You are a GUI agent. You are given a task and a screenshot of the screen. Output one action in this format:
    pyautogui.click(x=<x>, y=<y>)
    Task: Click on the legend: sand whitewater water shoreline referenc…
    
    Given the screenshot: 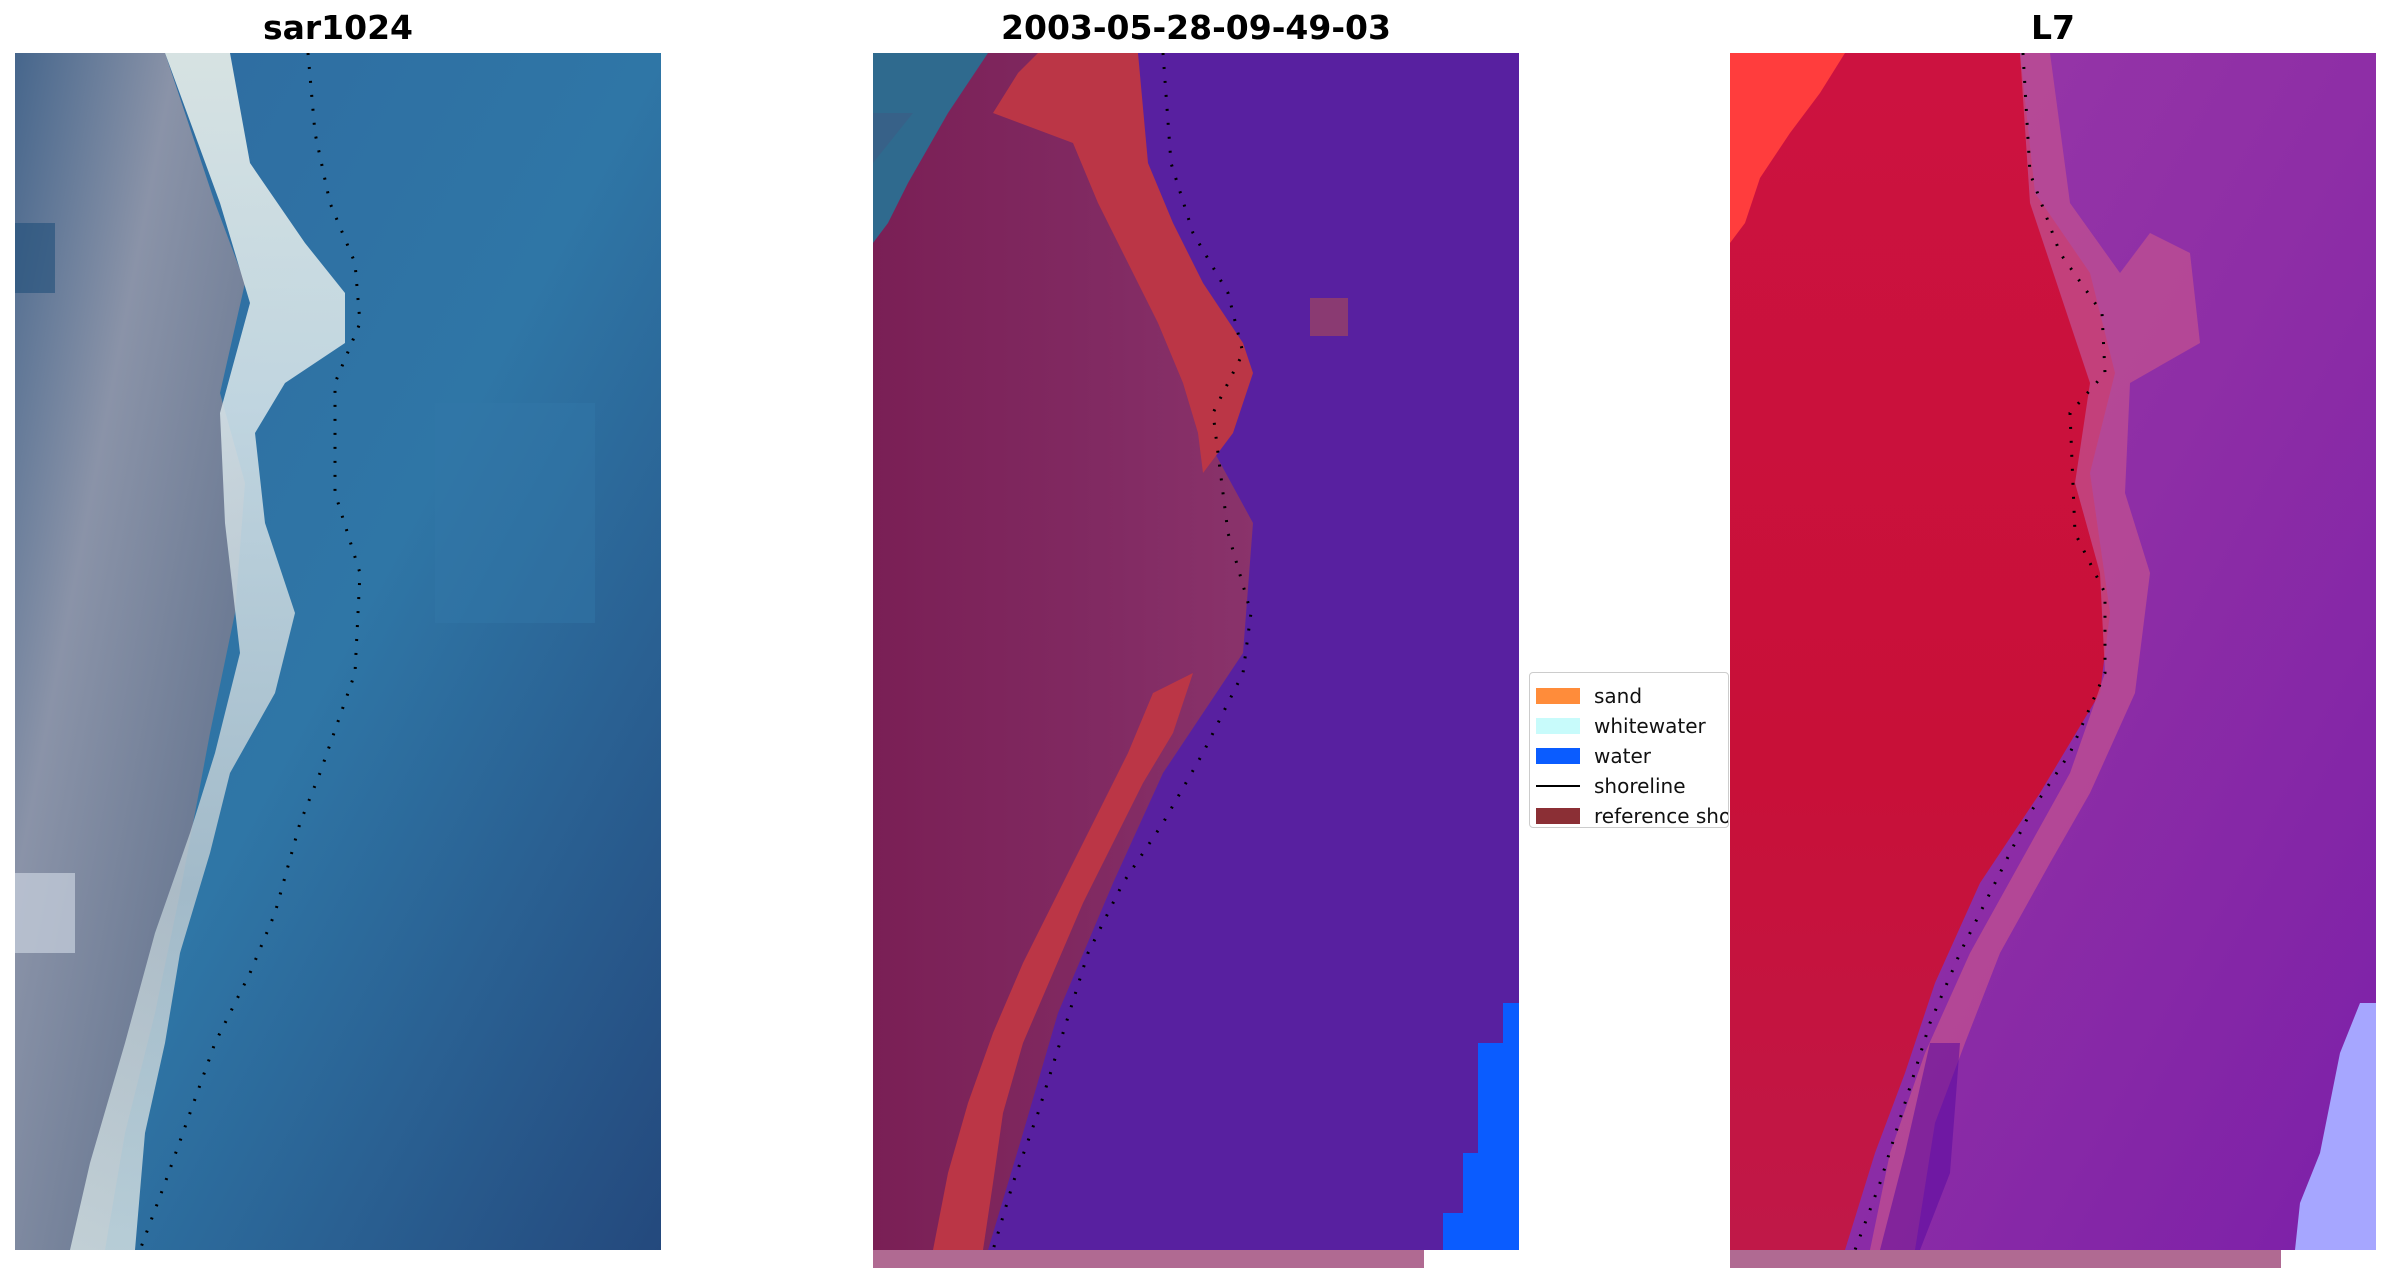 What is the action you would take?
    pyautogui.click(x=1629, y=750)
    